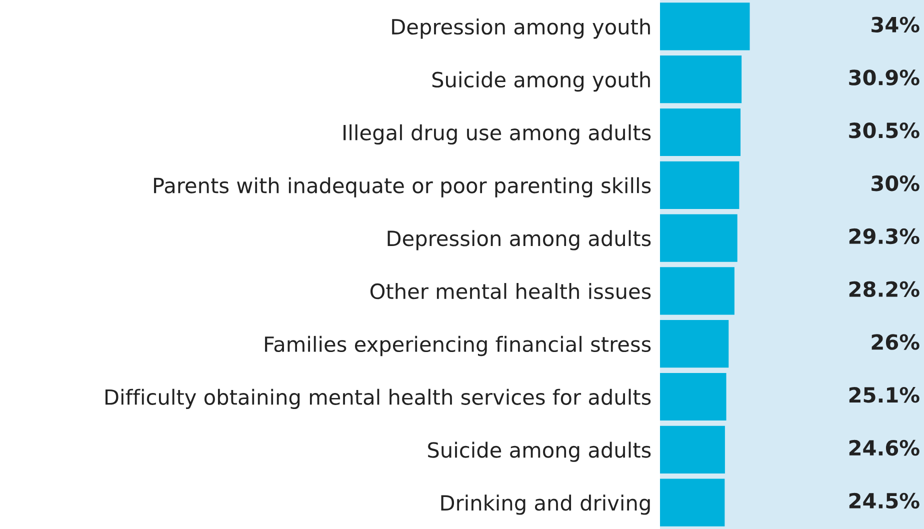  I want to click on data-label: 30%, so click(896, 183).